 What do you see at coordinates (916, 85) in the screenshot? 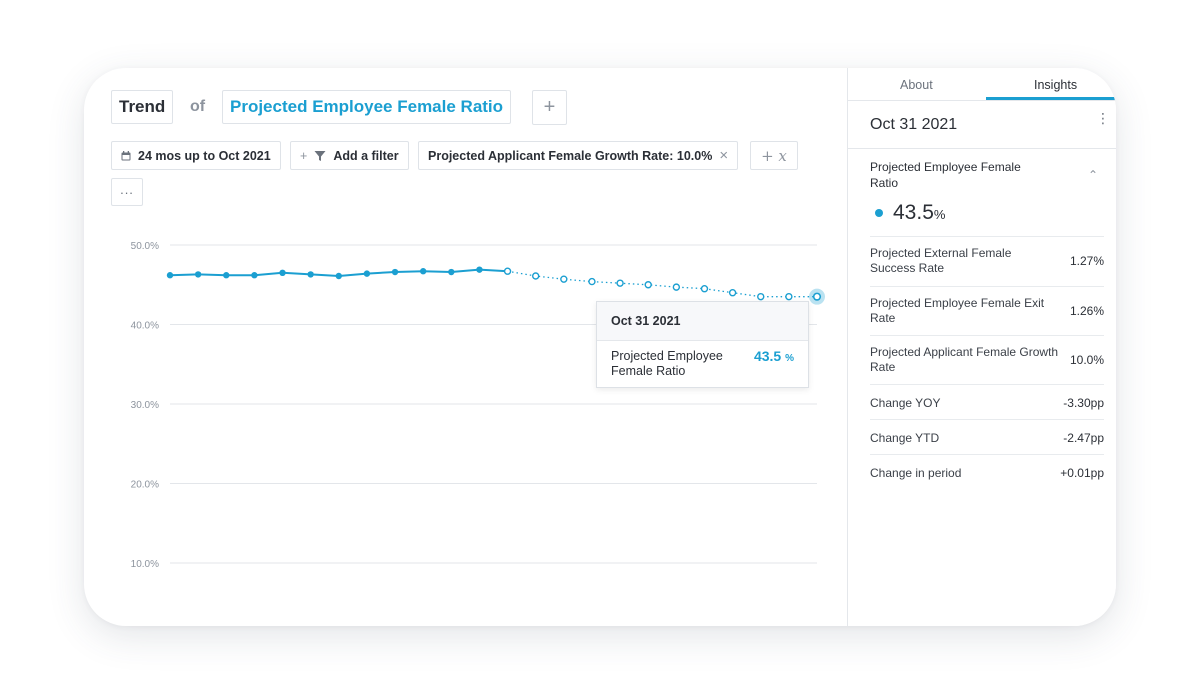
I see `tab-about: About` at bounding box center [916, 85].